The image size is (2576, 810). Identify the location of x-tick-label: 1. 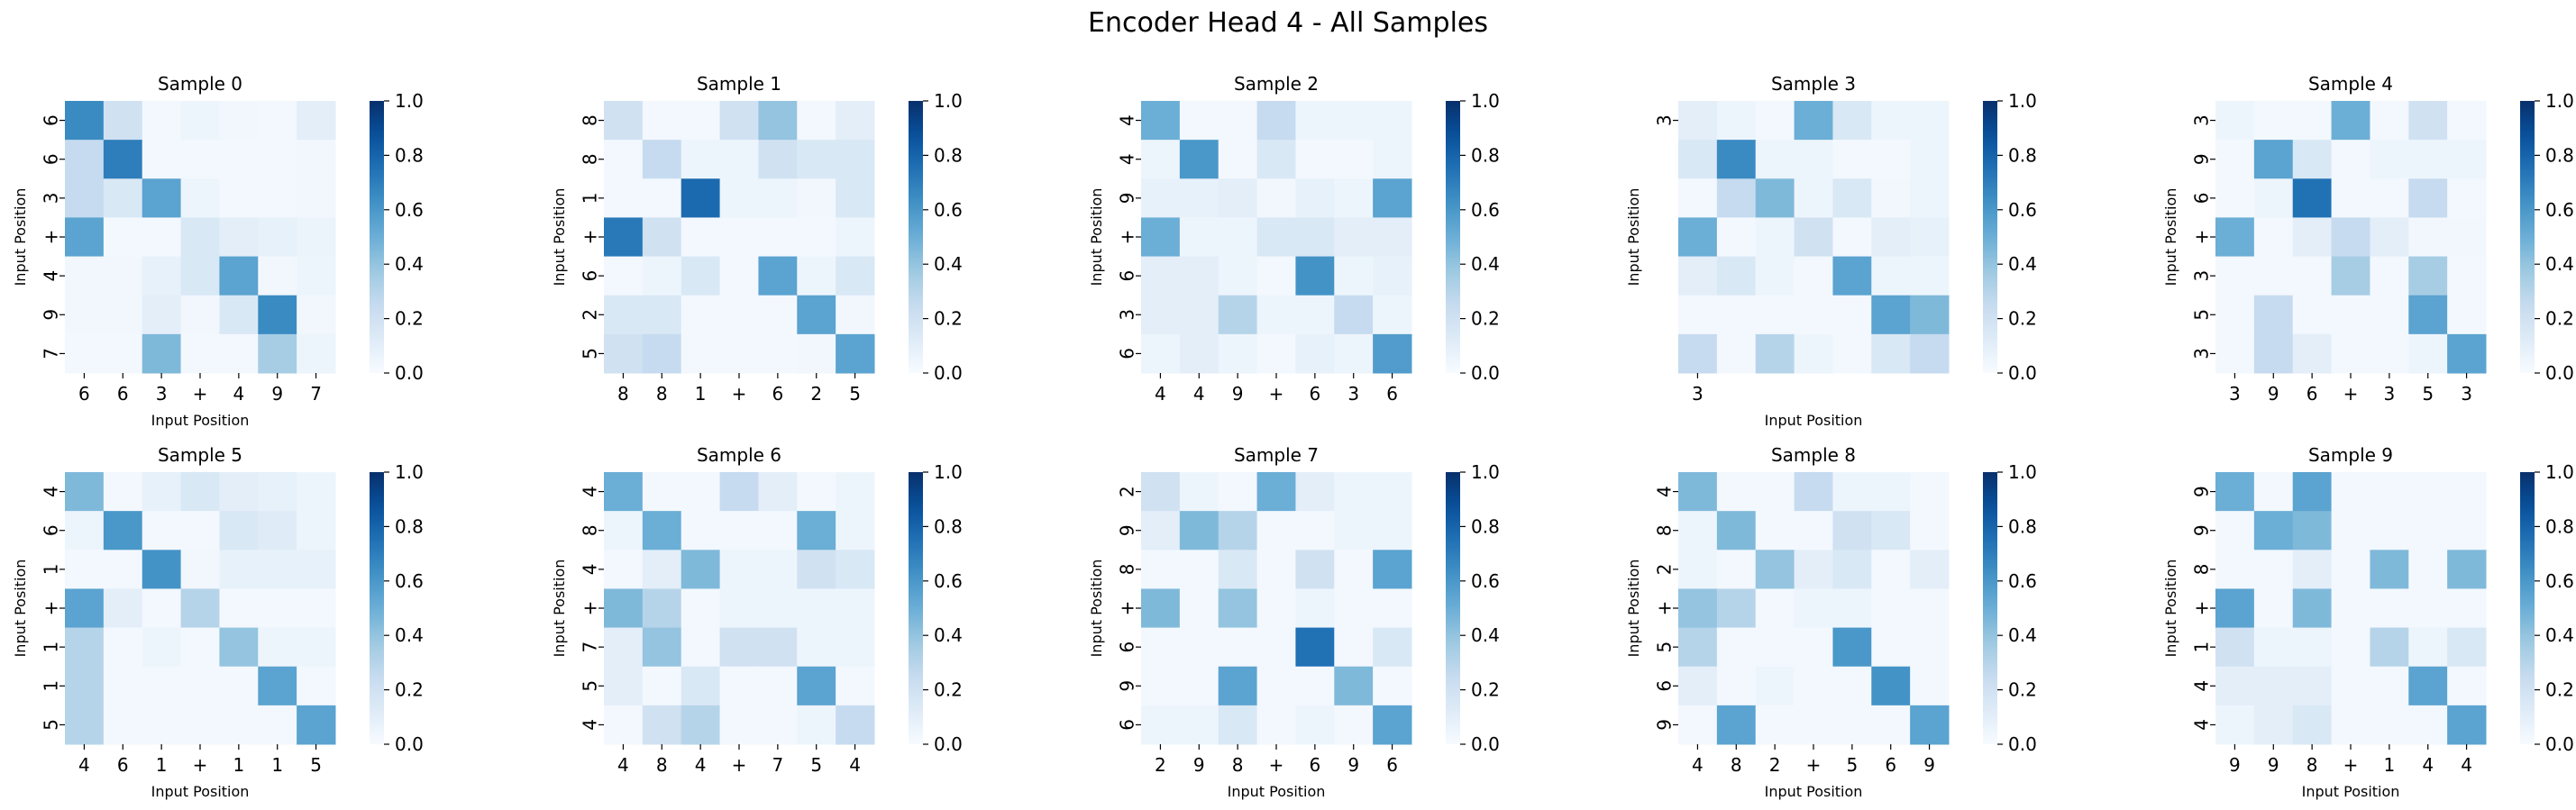
(2389, 765).